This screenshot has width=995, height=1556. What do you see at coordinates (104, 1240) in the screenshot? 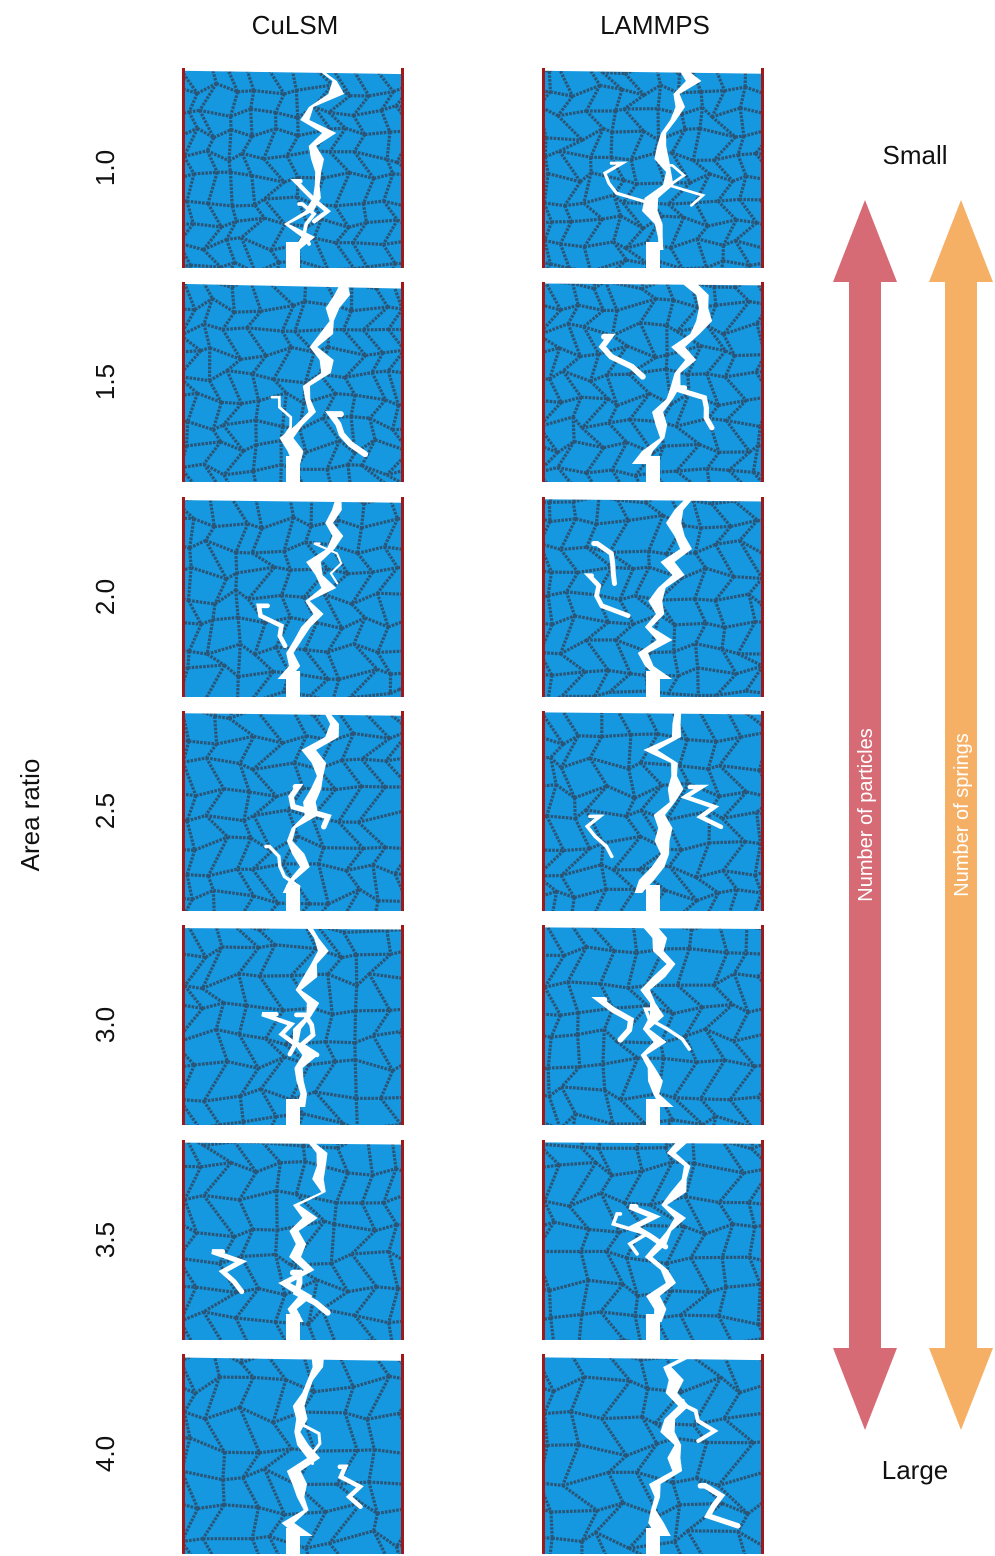
I see `row-label: 3.5` at bounding box center [104, 1240].